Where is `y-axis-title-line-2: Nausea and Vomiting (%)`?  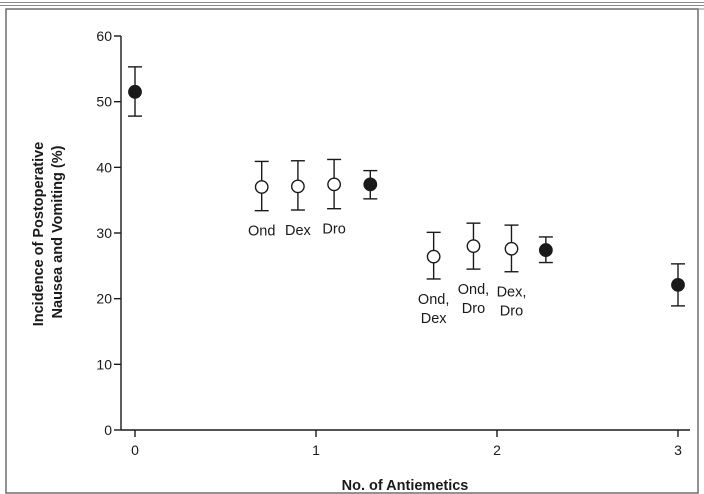 y-axis-title-line-2: Nausea and Vomiting (%) is located at coordinates (58, 231).